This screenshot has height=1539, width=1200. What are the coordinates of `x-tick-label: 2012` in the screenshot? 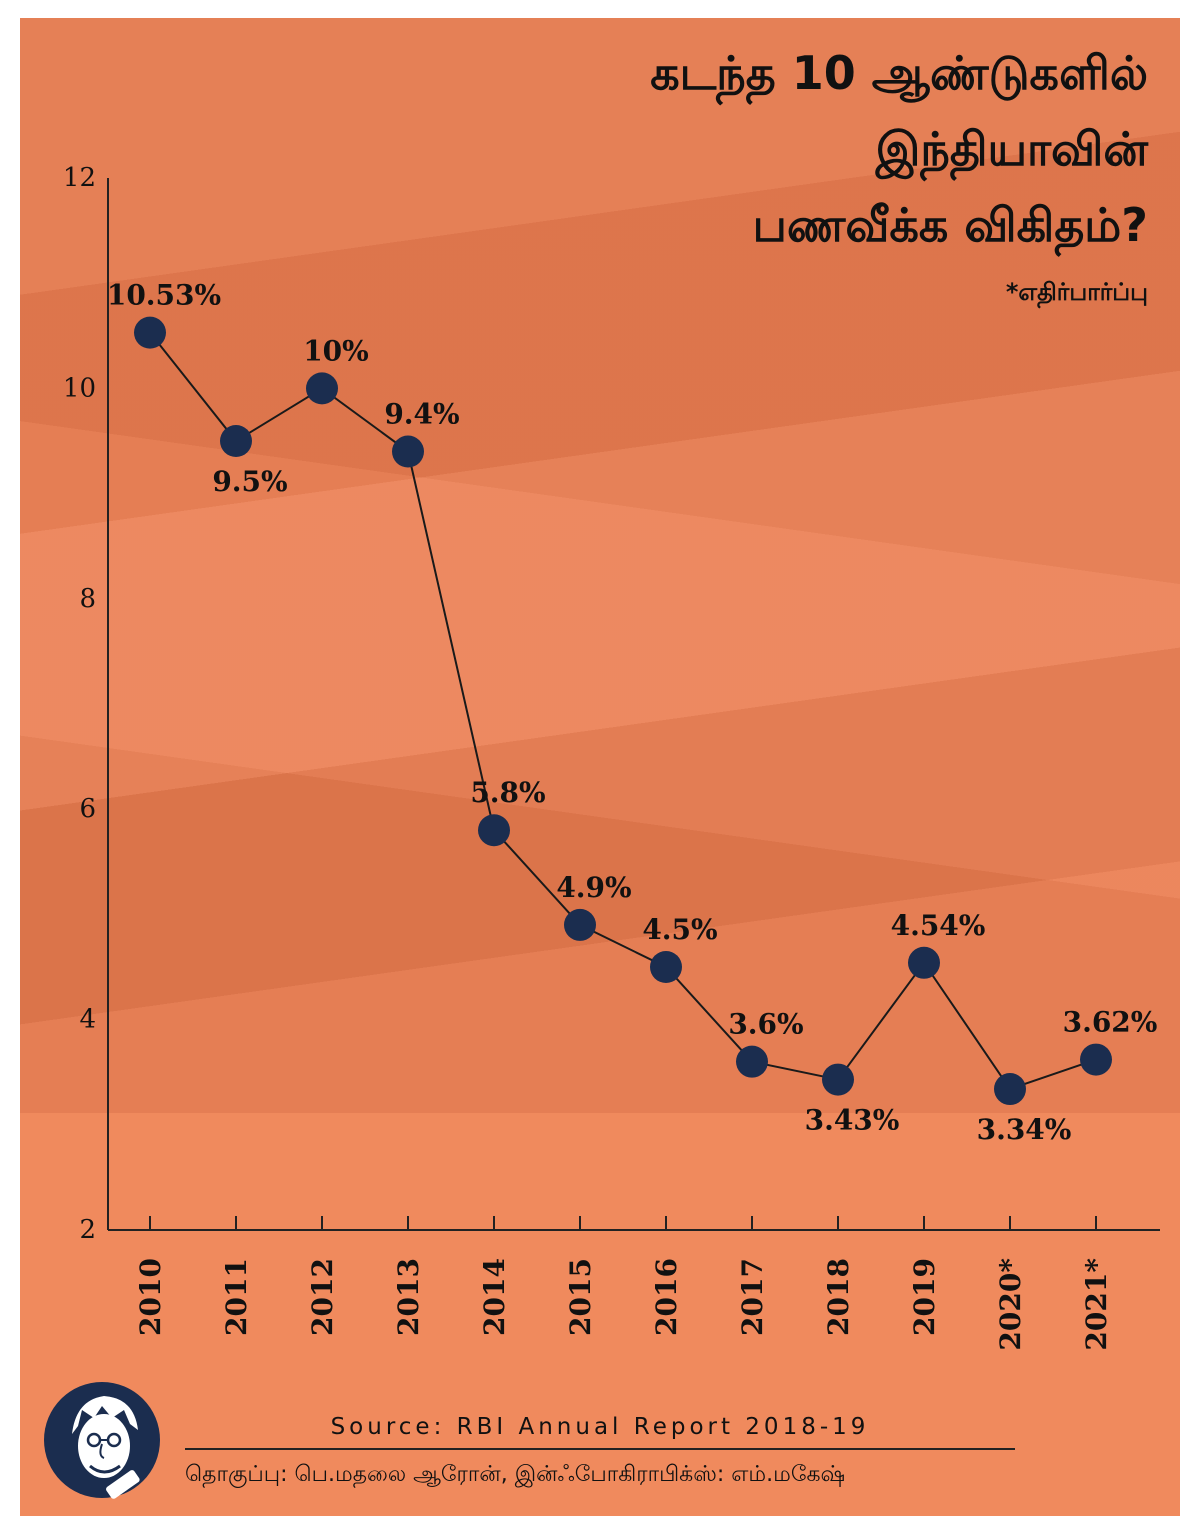 It's located at (322, 1297).